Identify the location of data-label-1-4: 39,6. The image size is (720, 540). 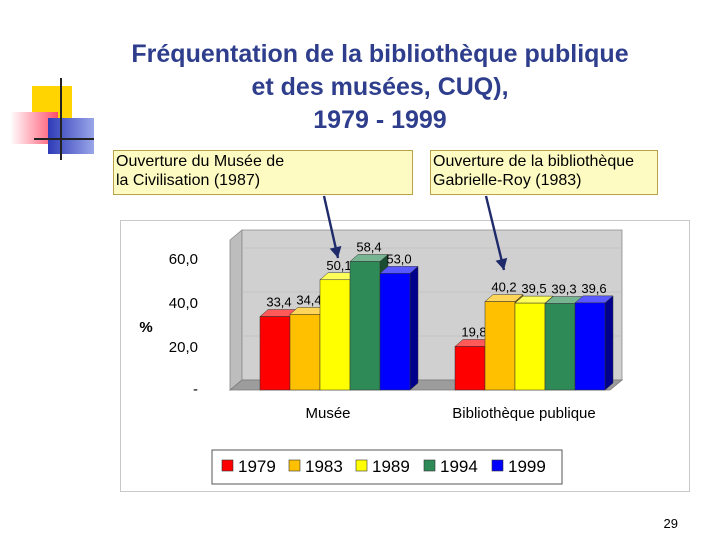
(593, 288).